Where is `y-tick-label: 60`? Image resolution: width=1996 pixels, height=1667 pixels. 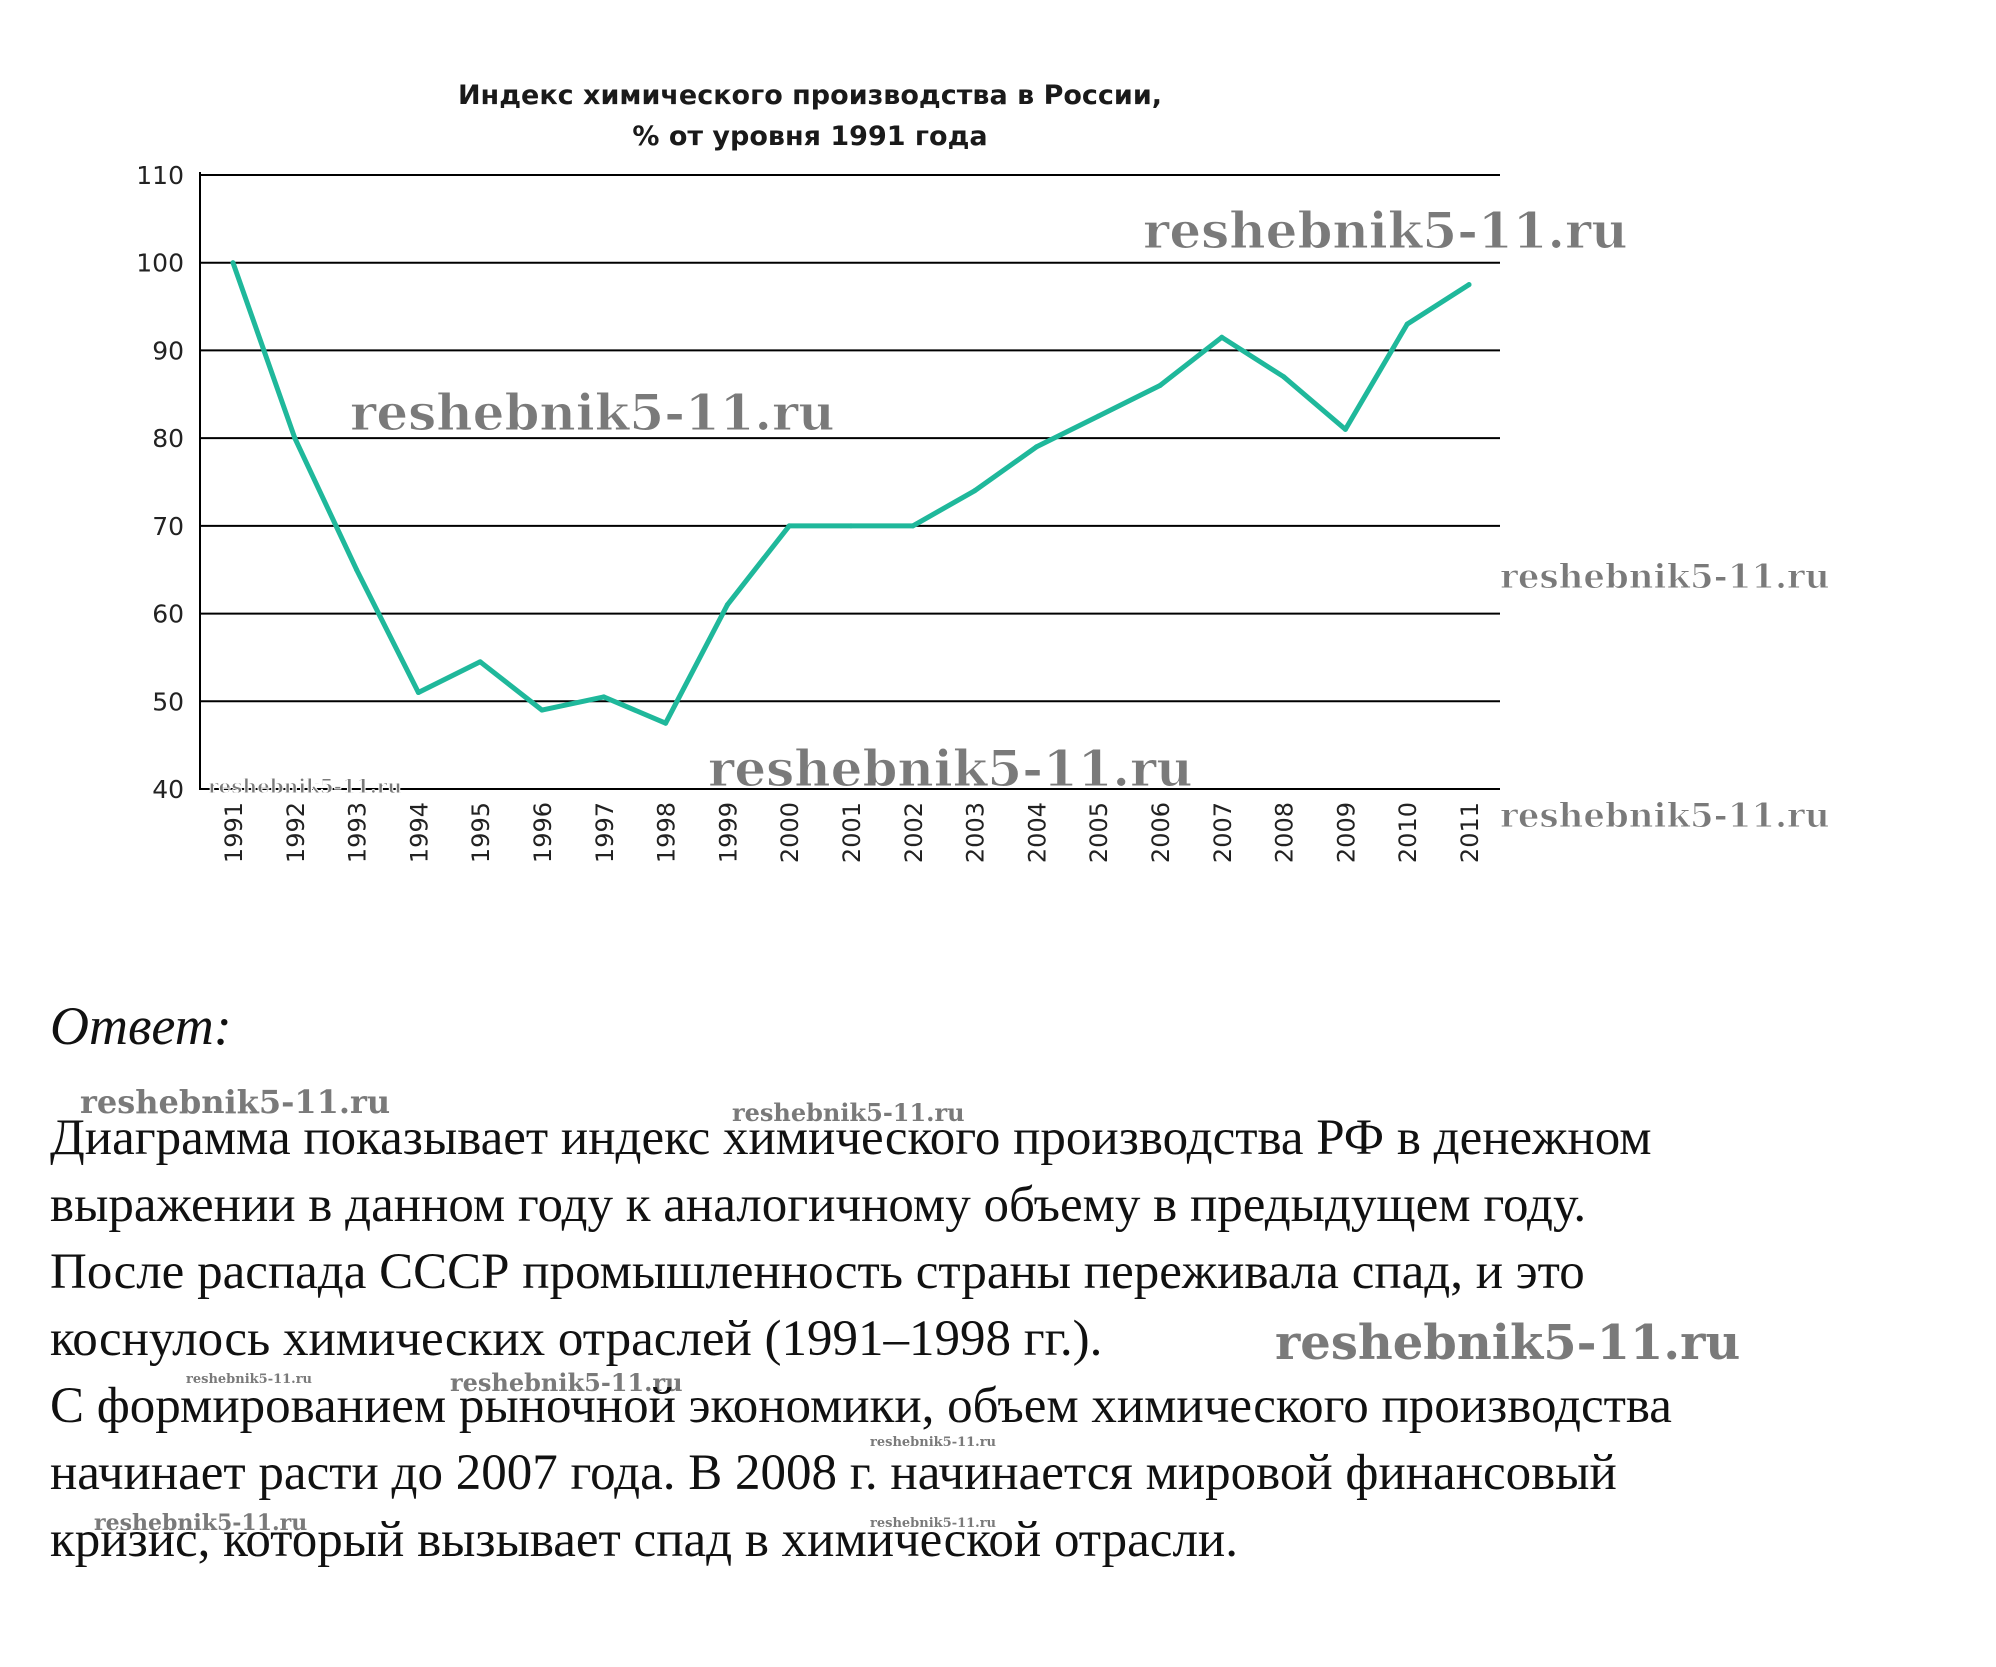
y-tick-label: 60 is located at coordinates (168, 614).